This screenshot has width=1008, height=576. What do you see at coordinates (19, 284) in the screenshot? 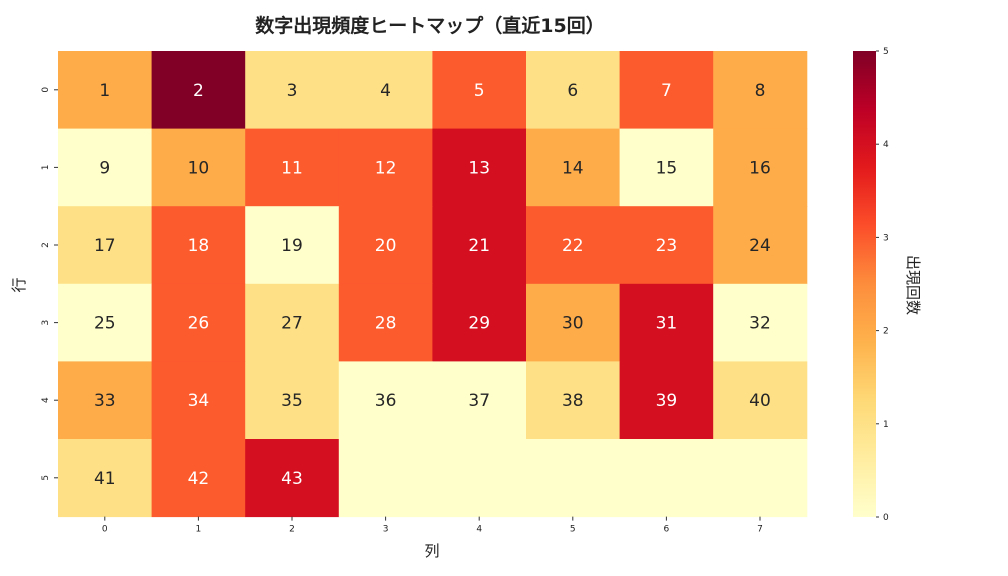
I see `y-axis-label: 行` at bounding box center [19, 284].